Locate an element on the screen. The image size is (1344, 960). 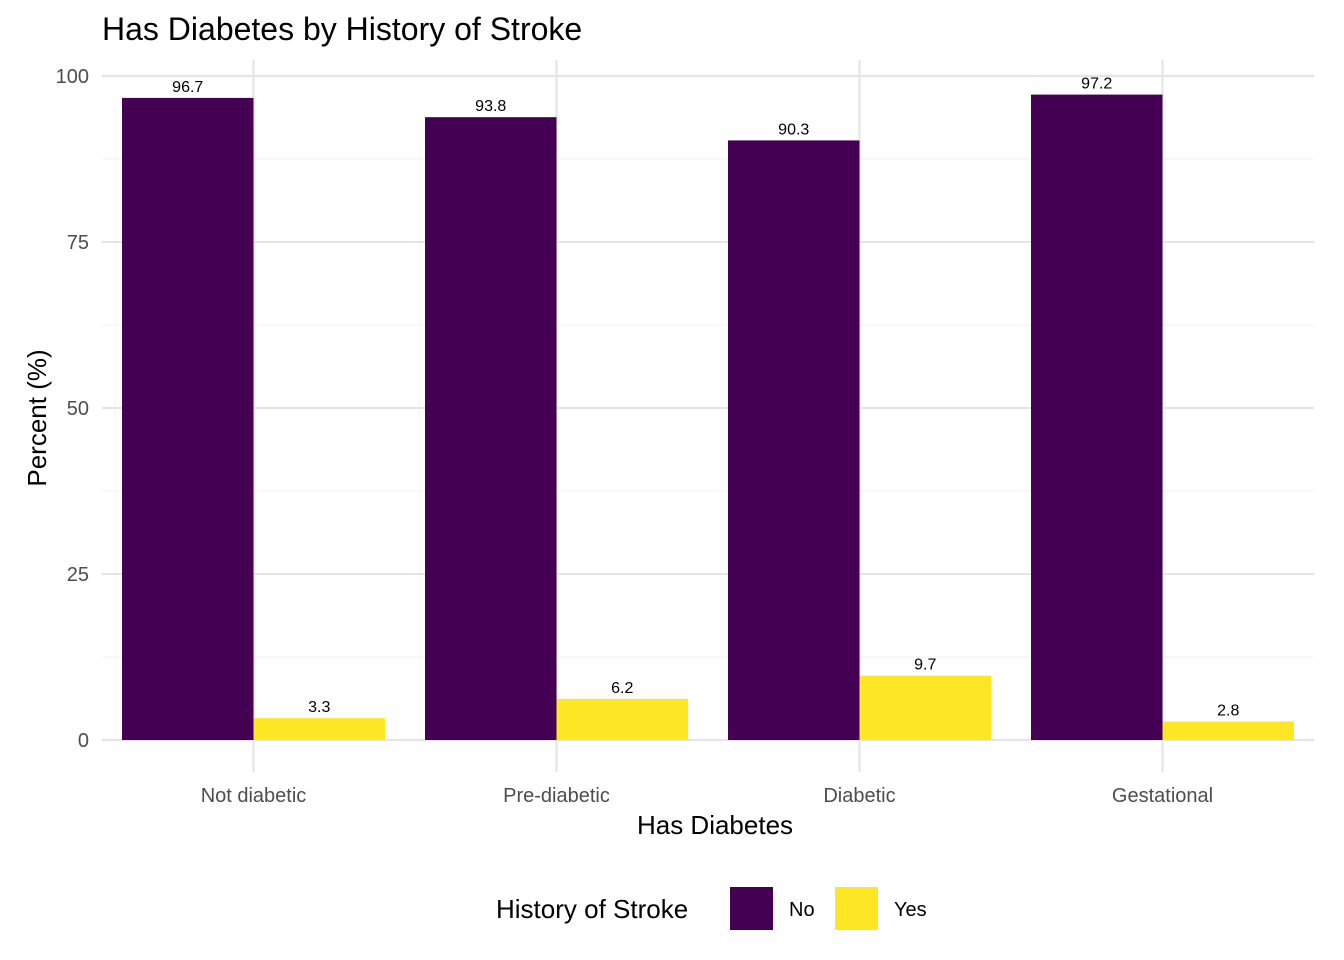
x-tick-label: Not diabetic is located at coordinates (254, 796).